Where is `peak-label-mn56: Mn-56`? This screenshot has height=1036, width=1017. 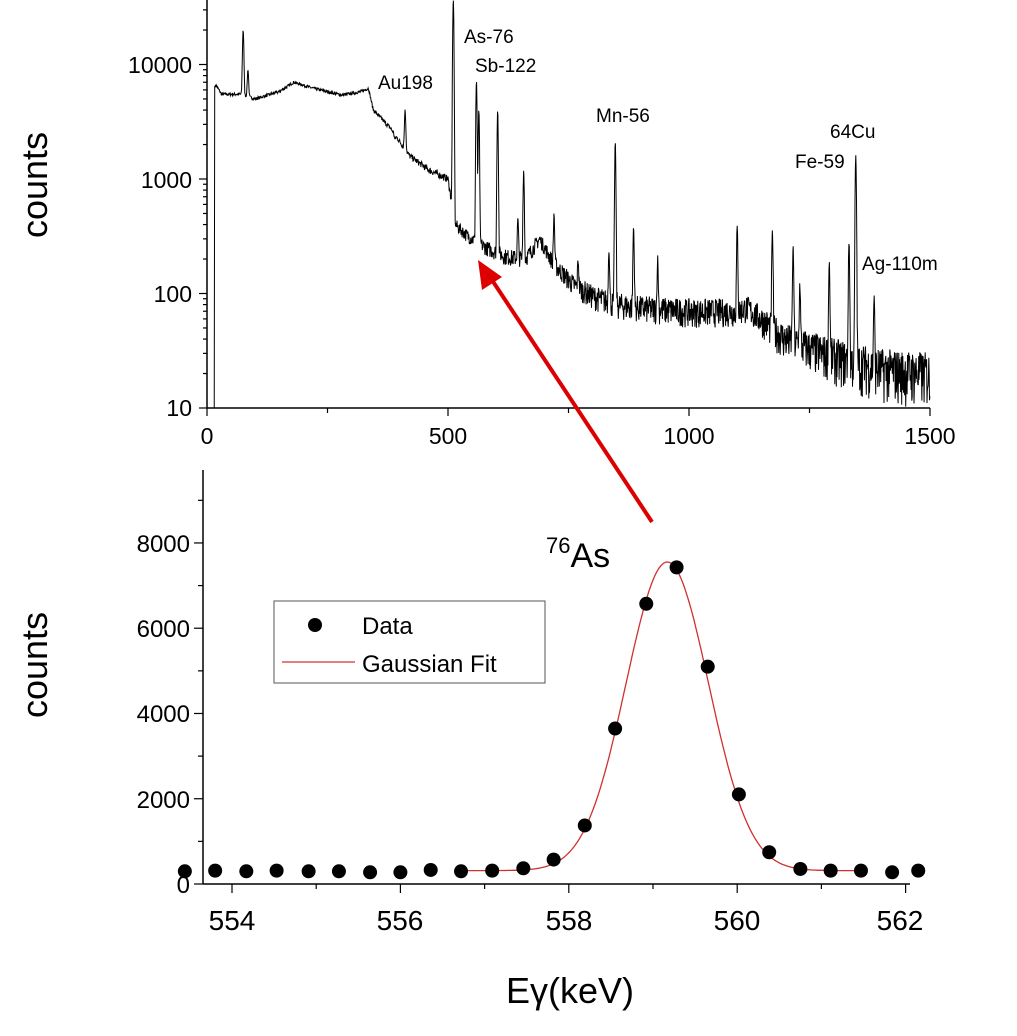 peak-label-mn56: Mn-56 is located at coordinates (623, 116).